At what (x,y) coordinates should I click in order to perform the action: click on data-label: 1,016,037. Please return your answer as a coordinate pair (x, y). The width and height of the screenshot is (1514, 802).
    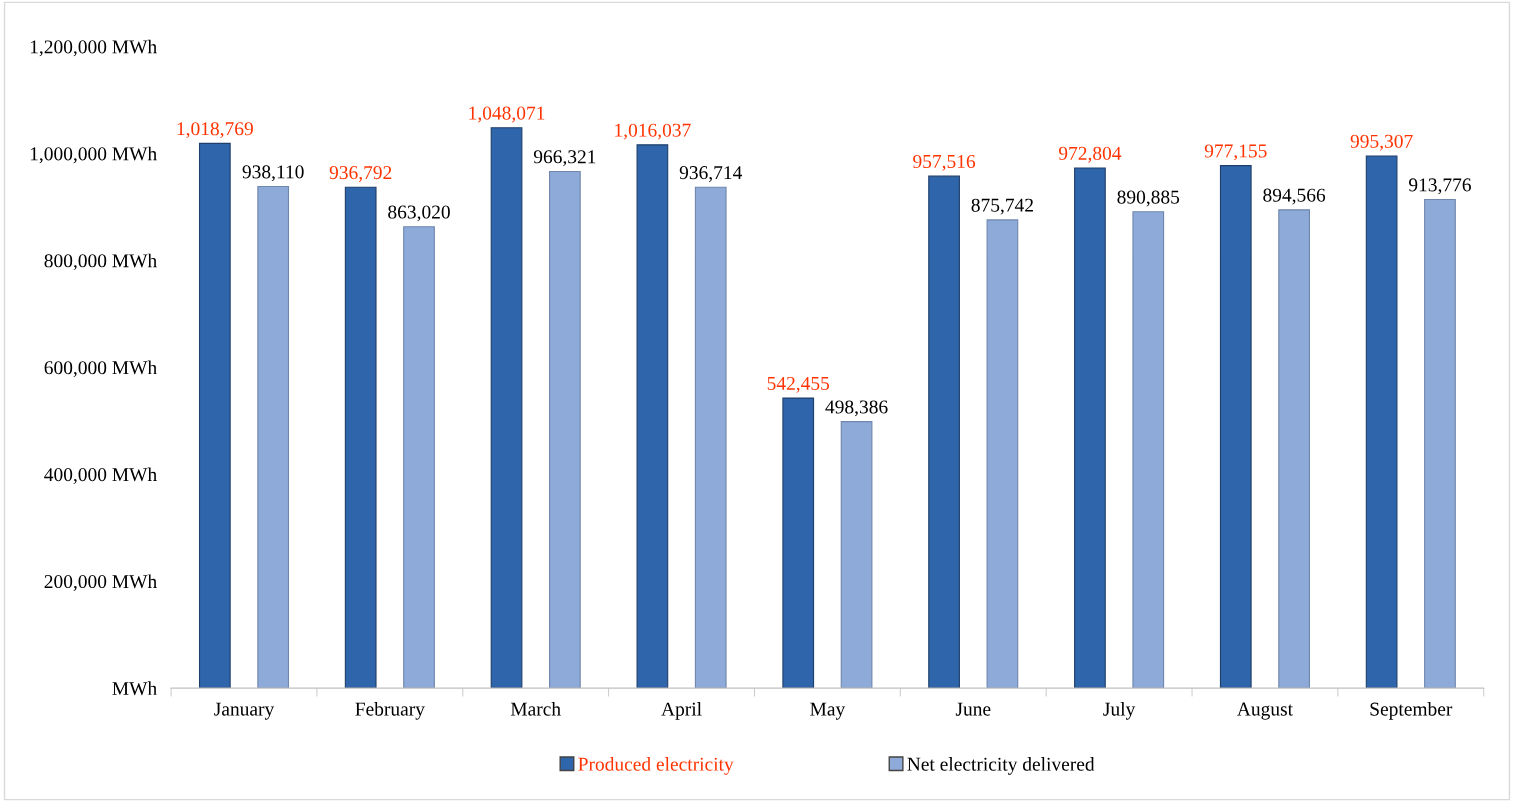
    Looking at the image, I should click on (653, 131).